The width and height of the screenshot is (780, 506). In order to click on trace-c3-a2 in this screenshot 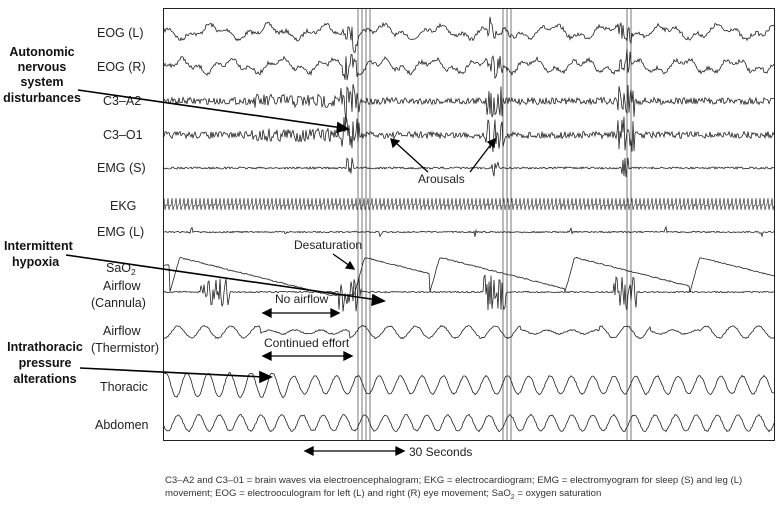, I will do `click(469, 104)`.